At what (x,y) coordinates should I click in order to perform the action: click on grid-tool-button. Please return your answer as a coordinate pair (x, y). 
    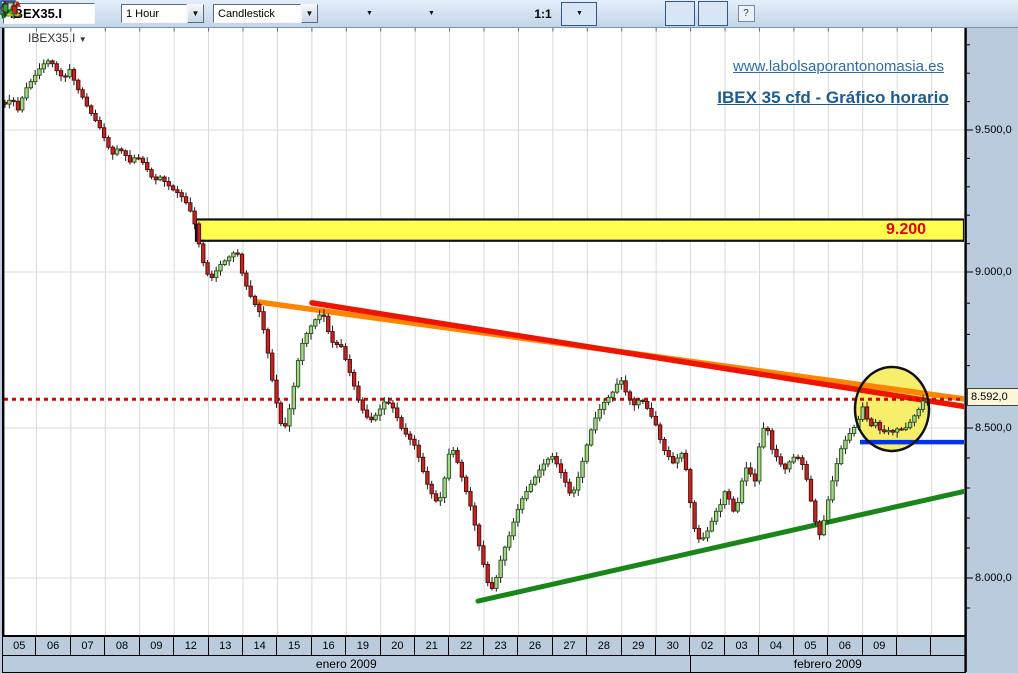
    Looking at the image, I should click on (206, 13).